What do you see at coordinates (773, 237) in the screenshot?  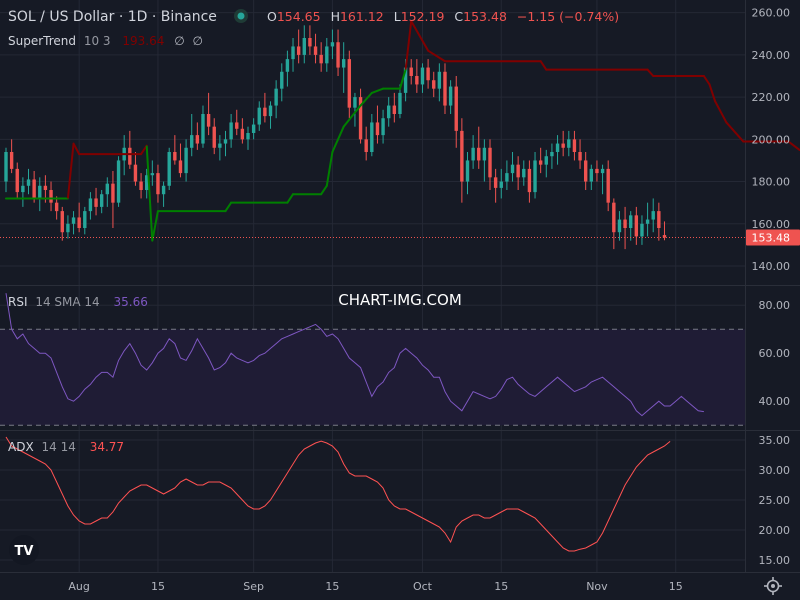 I see `last-price-tag` at bounding box center [773, 237].